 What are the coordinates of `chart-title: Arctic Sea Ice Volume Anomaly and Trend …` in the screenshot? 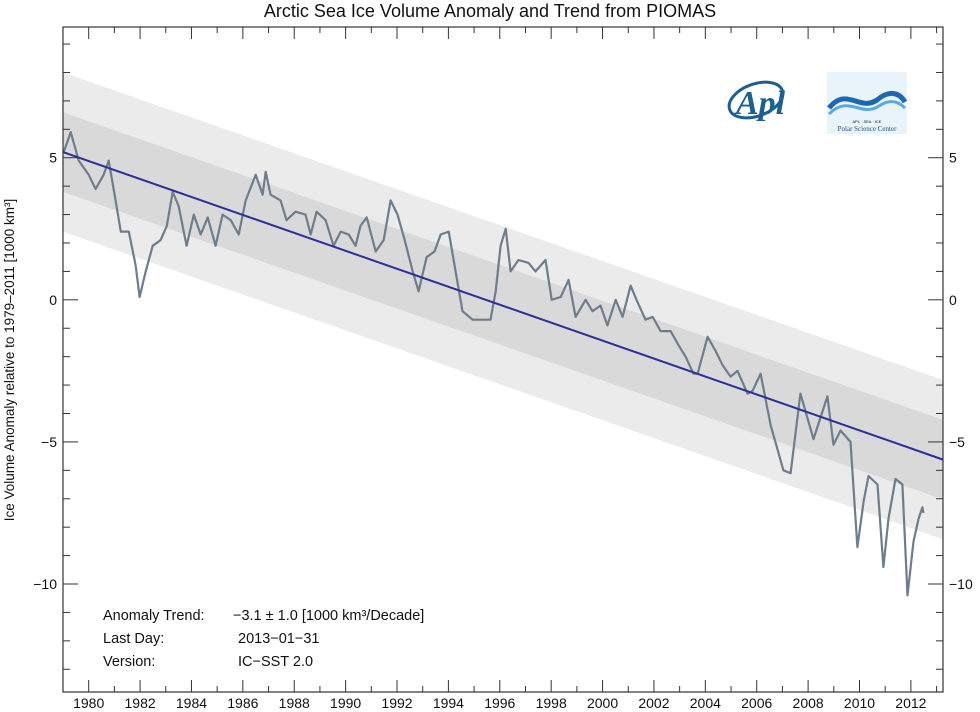 It's located at (490, 11).